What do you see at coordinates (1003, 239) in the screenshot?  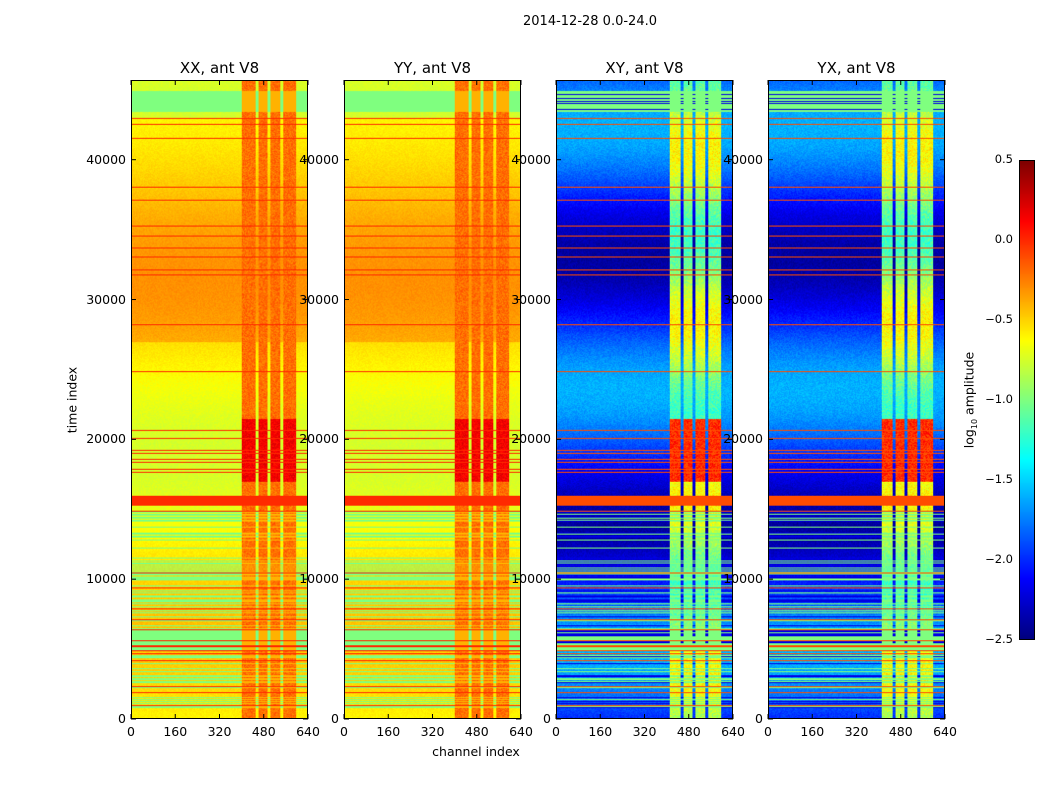 I see `colorbar-tick-label: 0.0` at bounding box center [1003, 239].